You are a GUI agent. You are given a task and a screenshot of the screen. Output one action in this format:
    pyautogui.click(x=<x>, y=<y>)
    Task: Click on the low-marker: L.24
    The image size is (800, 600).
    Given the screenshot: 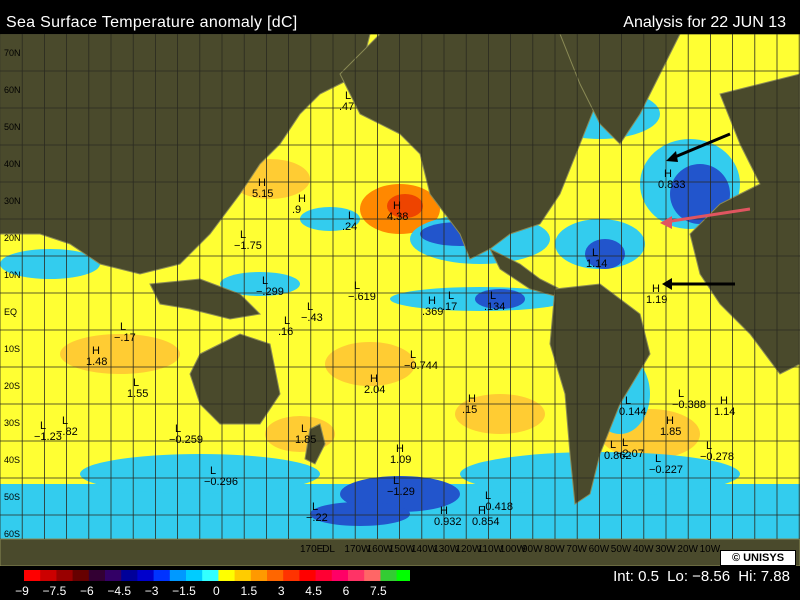 What is the action you would take?
    pyautogui.click(x=349, y=221)
    